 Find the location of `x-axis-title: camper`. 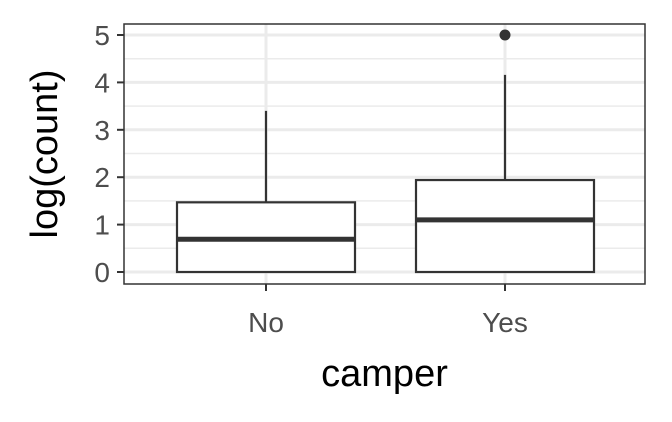

x-axis-title: camper is located at coordinates (384, 374).